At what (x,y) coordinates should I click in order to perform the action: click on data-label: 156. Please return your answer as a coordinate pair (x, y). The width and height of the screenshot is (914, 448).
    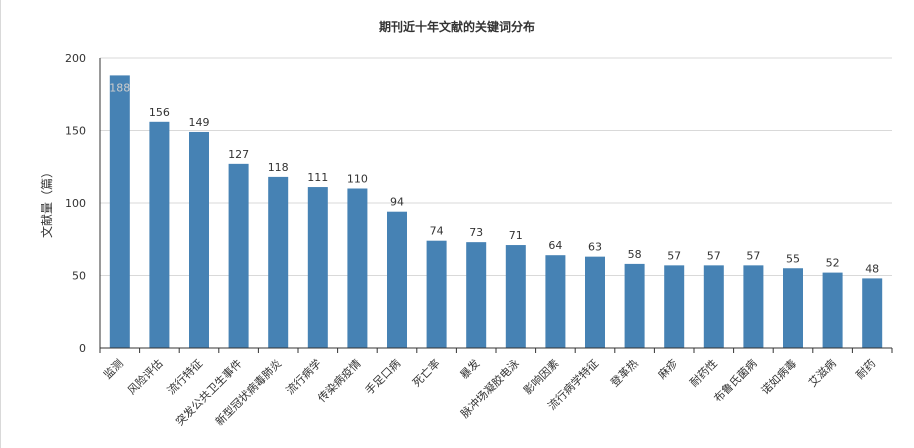
    Looking at the image, I should click on (159, 112).